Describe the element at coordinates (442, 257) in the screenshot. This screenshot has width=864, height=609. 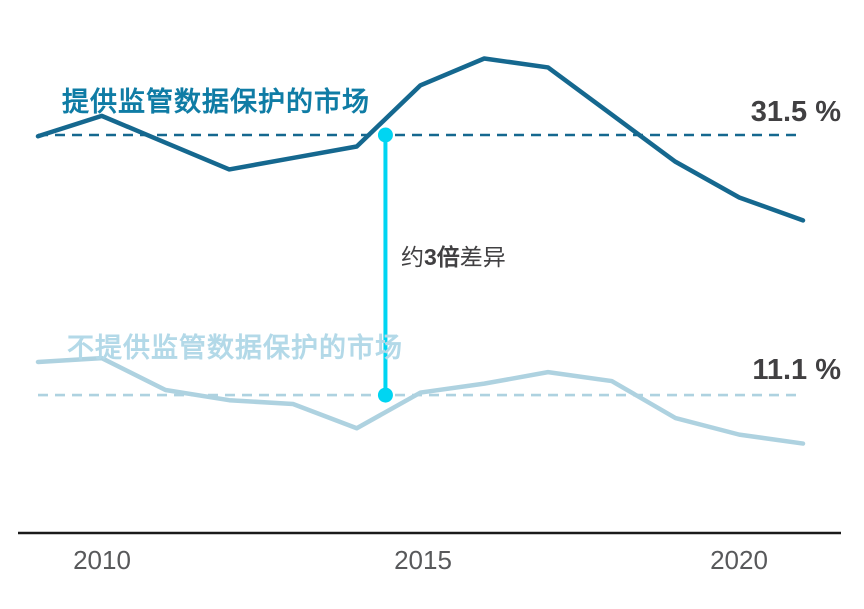
I see `annotation-multiplier: 3倍` at that location.